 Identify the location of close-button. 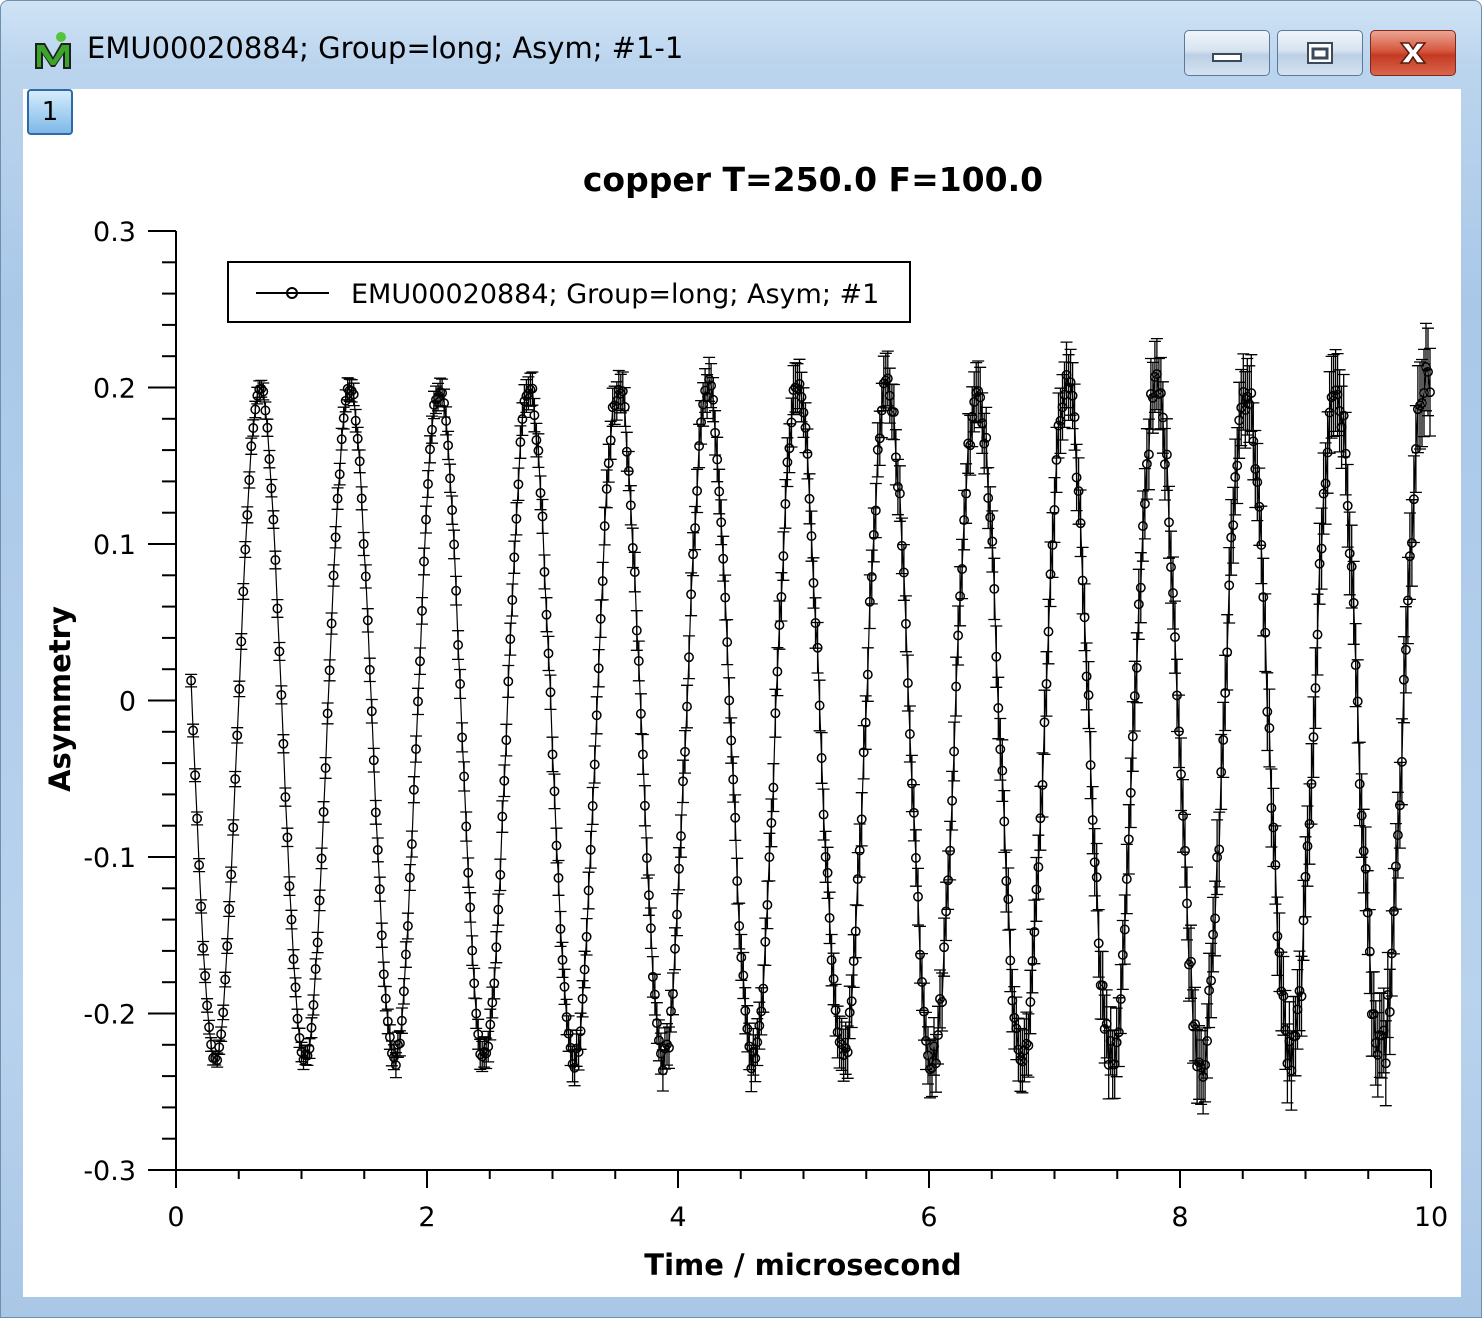
(1413, 53).